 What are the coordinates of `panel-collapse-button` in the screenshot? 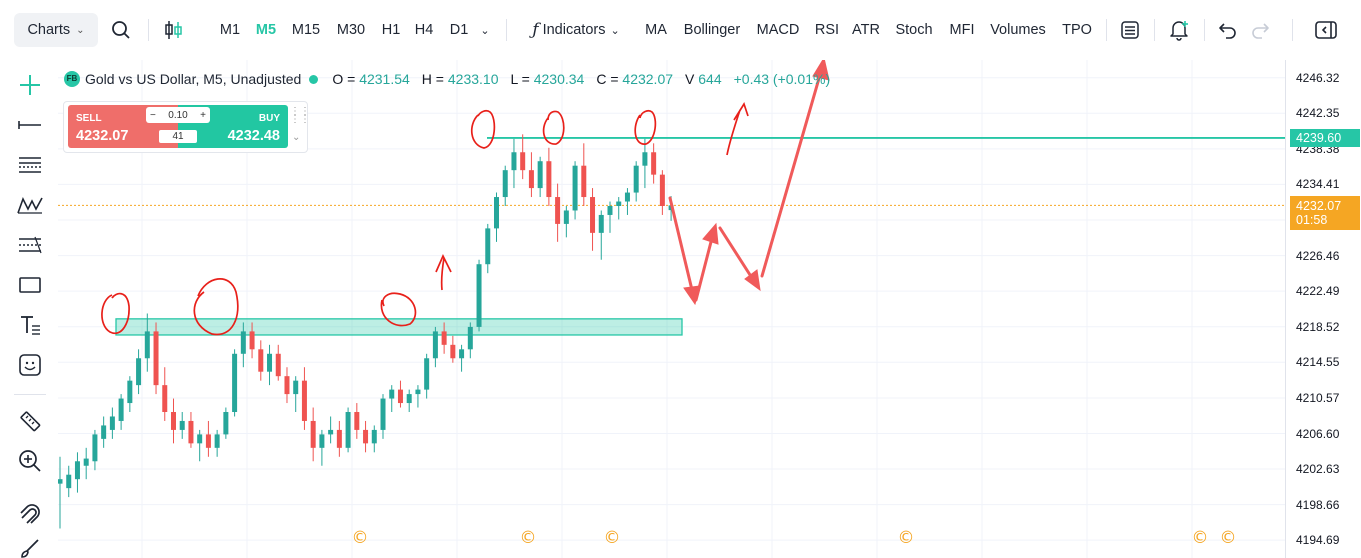 It's located at (1326, 30).